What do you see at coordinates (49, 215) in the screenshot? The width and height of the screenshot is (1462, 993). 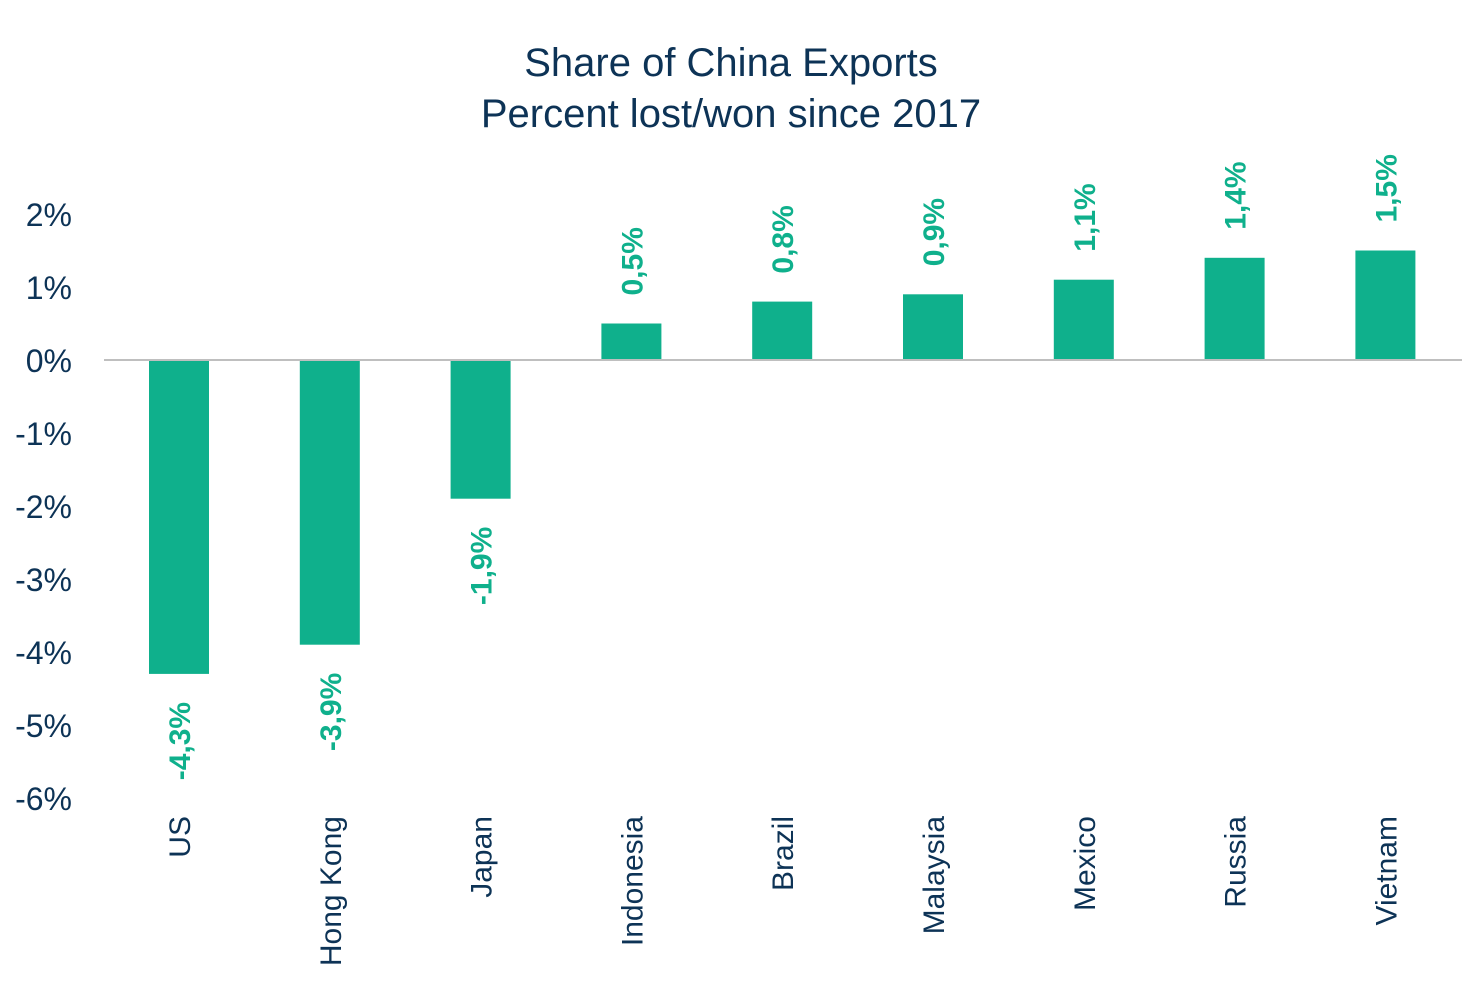 I see `y-tick-label: 2%` at bounding box center [49, 215].